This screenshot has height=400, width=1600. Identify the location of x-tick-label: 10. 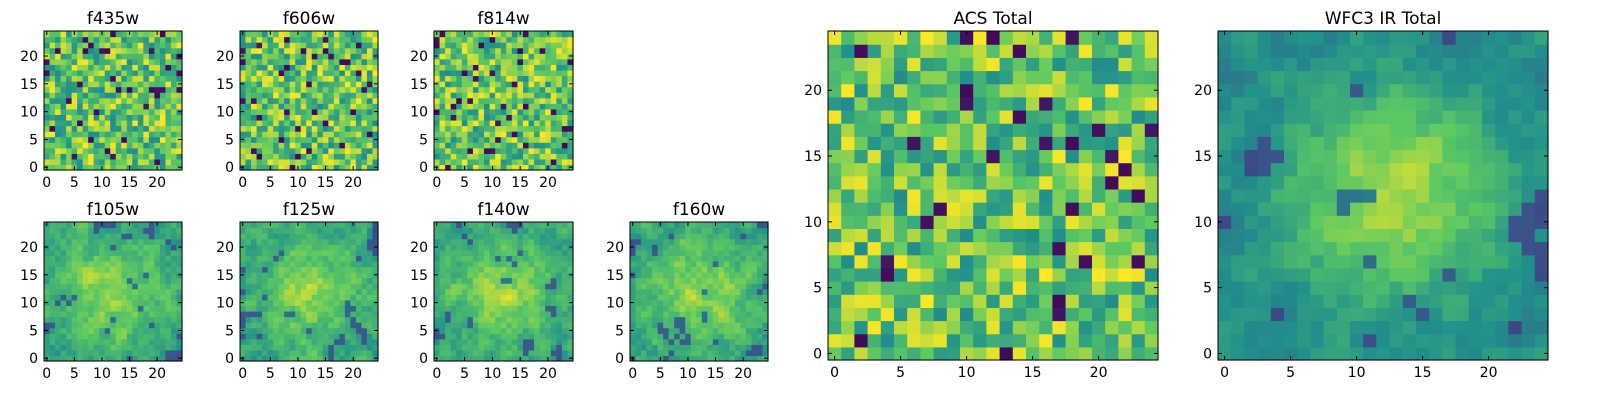
(102, 374).